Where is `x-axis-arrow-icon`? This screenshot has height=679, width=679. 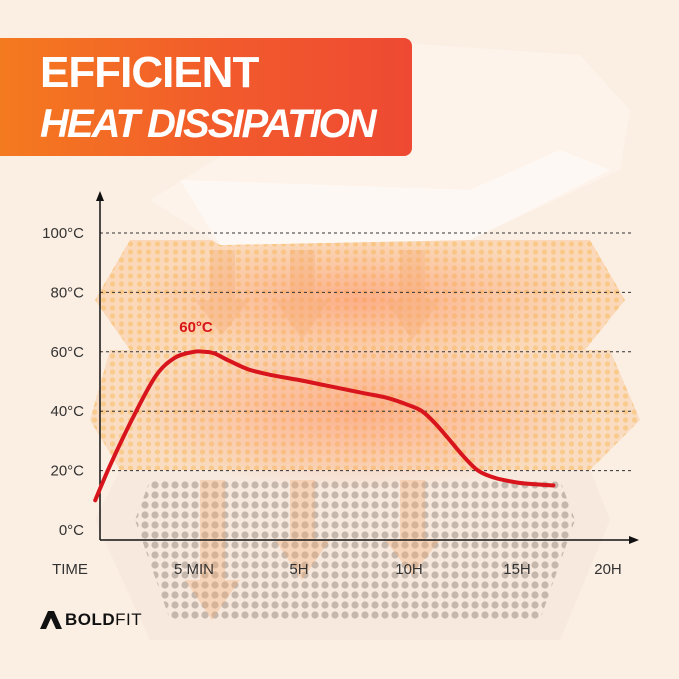 x-axis-arrow-icon is located at coordinates (634, 540).